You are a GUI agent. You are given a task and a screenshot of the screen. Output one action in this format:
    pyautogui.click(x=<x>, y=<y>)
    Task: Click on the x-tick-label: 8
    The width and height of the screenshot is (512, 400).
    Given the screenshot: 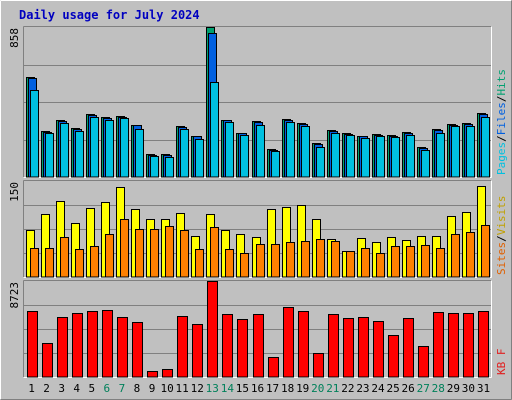 What is the action you would take?
    pyautogui.click(x=137, y=388)
    